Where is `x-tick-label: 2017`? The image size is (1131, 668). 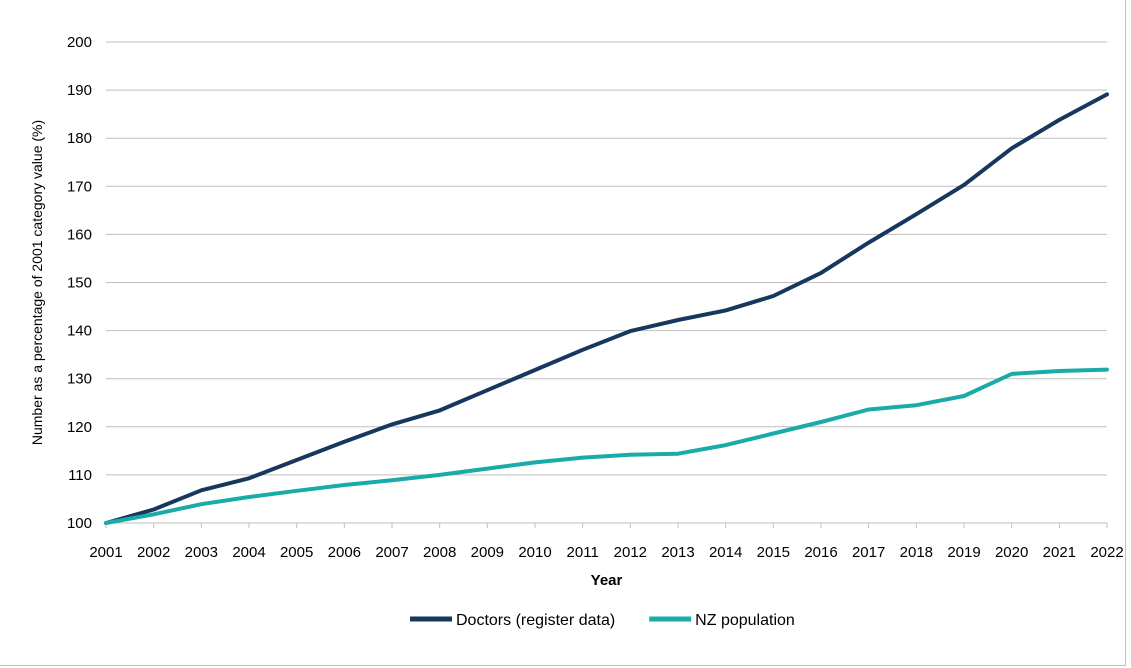
x-tick-label: 2017 is located at coordinates (868, 552).